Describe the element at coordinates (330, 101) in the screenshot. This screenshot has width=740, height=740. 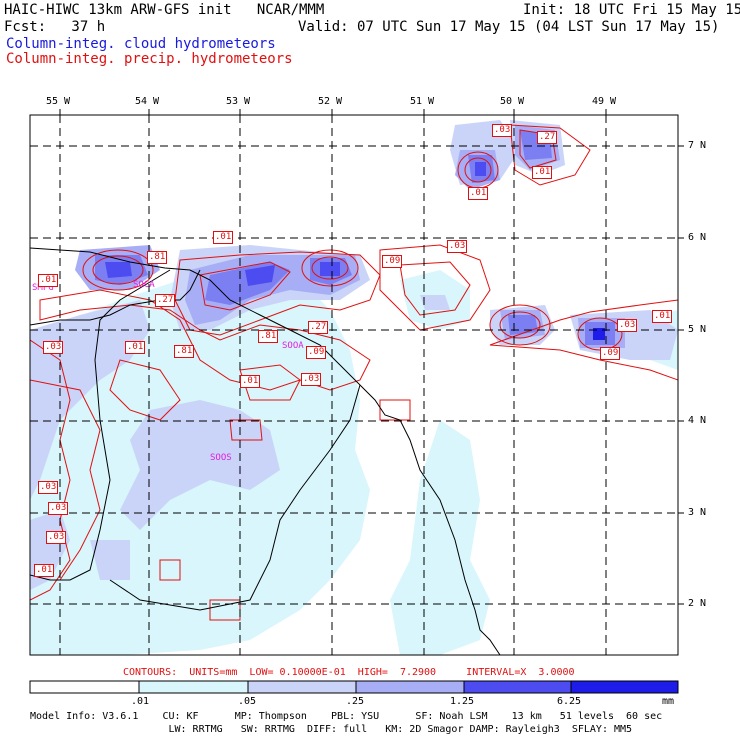
I see `lon-label-52w: 52 W` at that location.